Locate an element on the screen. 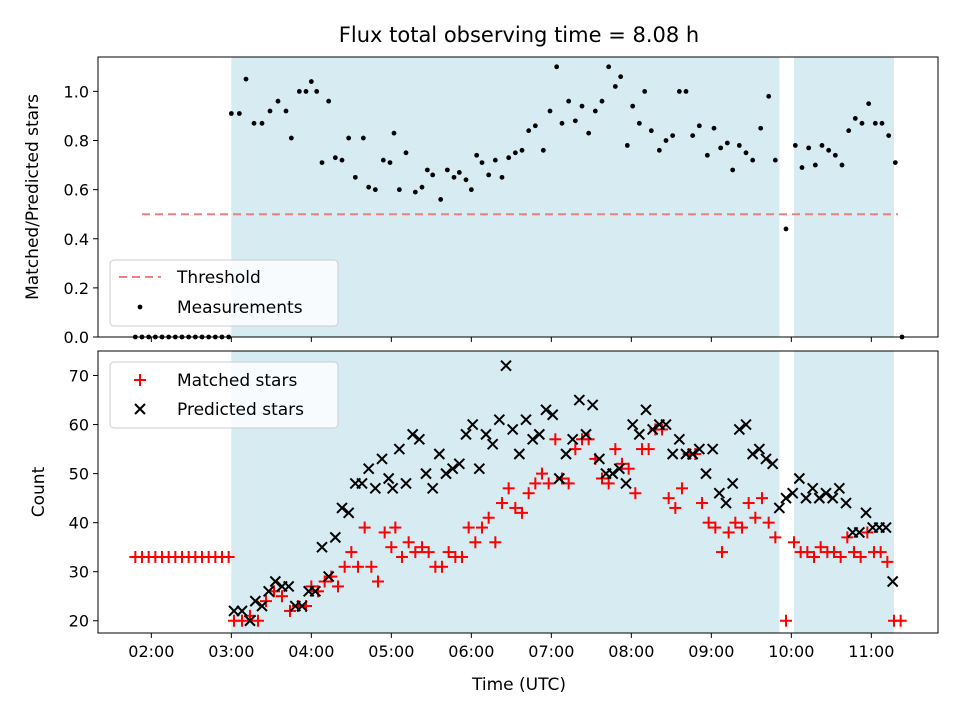  x-tick-label: 10:00 is located at coordinates (791, 651).